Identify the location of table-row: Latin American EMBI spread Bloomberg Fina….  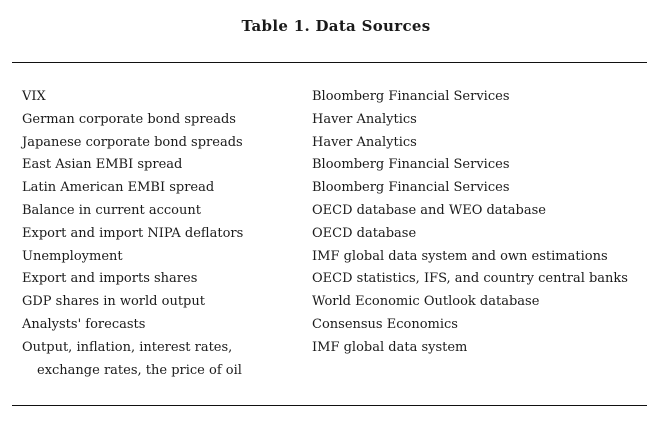
(336, 189).